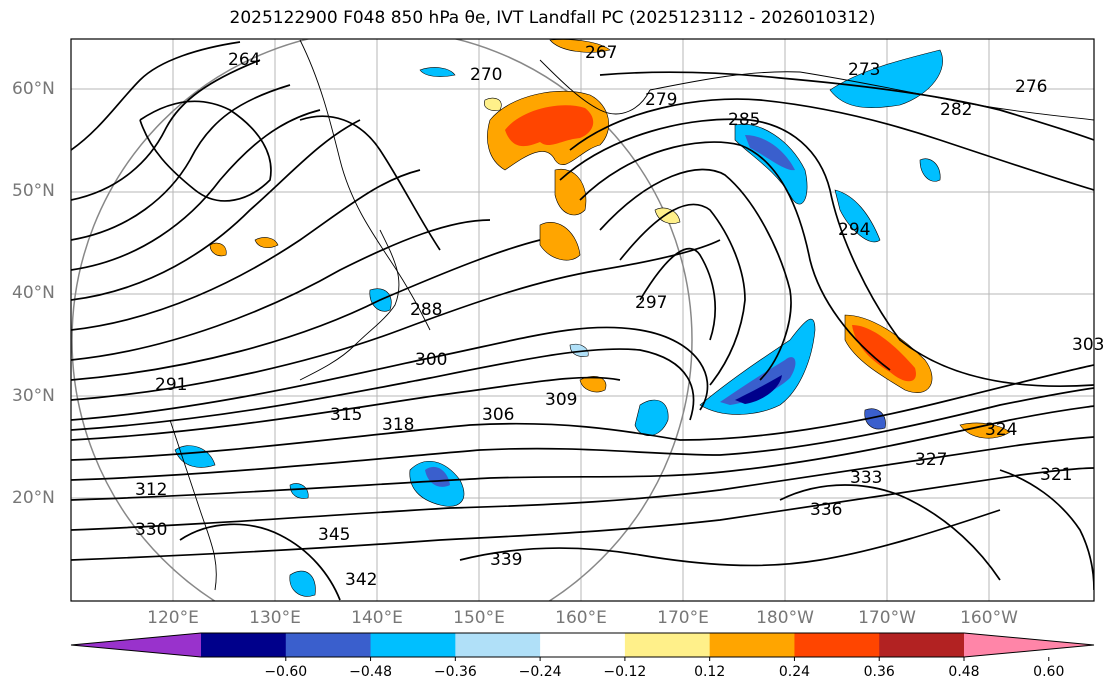 This screenshot has width=1105, height=694. Describe the element at coordinates (1088, 345) in the screenshot. I see `contour-label: 303` at that location.